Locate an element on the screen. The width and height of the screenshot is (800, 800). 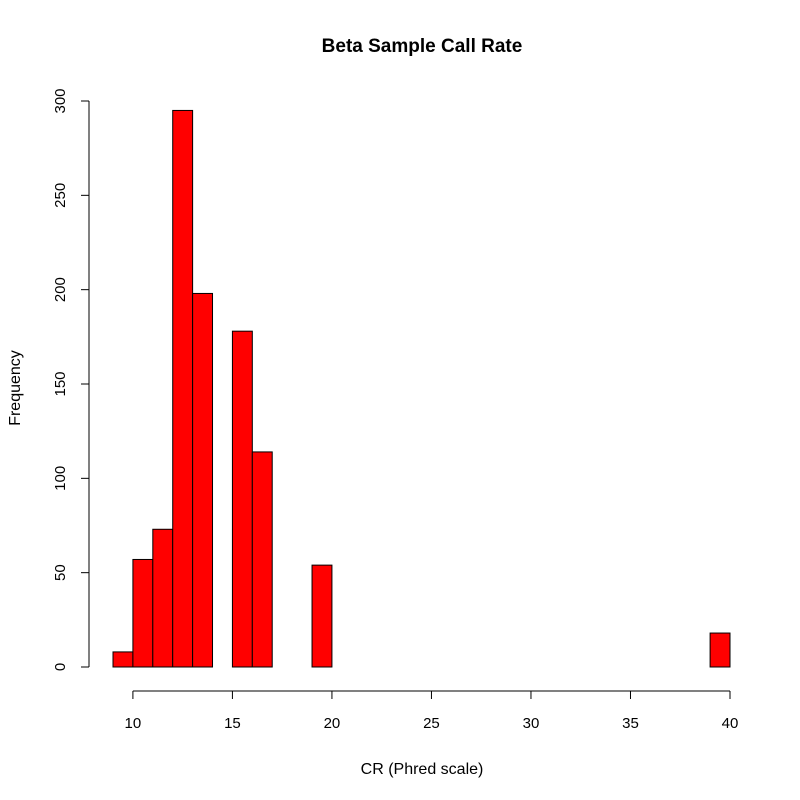
y-axis-label: Frequency is located at coordinates (15, 388).